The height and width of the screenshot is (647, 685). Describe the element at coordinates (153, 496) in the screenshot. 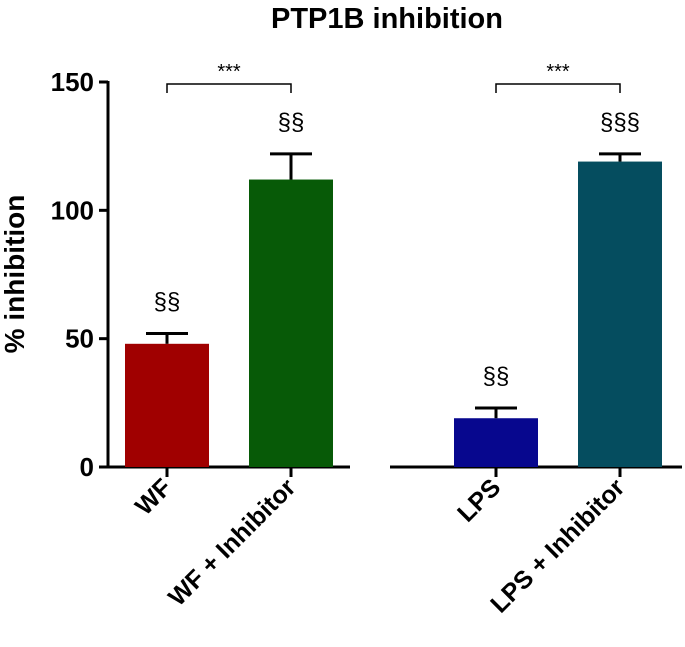

I see `x-tick-label: WF` at that location.